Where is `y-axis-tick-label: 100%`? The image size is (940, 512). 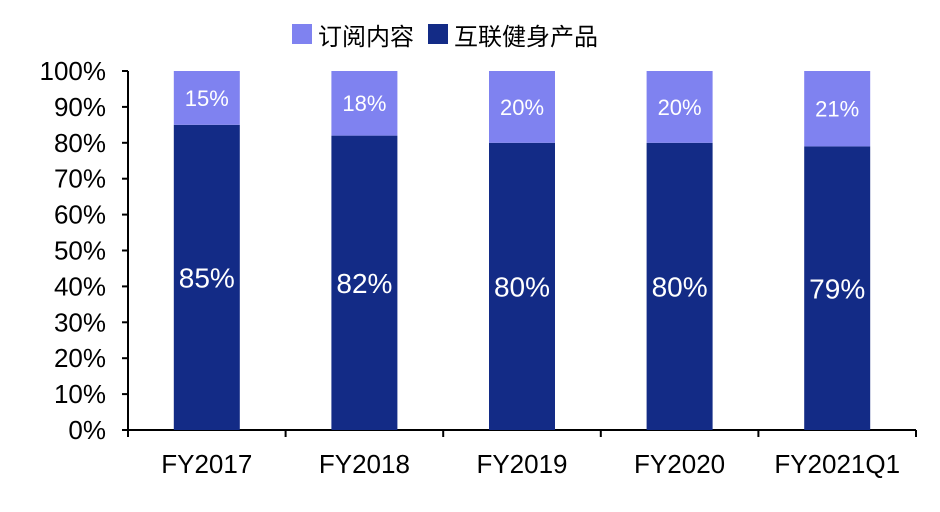
y-axis-tick-label: 100% is located at coordinates (73, 71).